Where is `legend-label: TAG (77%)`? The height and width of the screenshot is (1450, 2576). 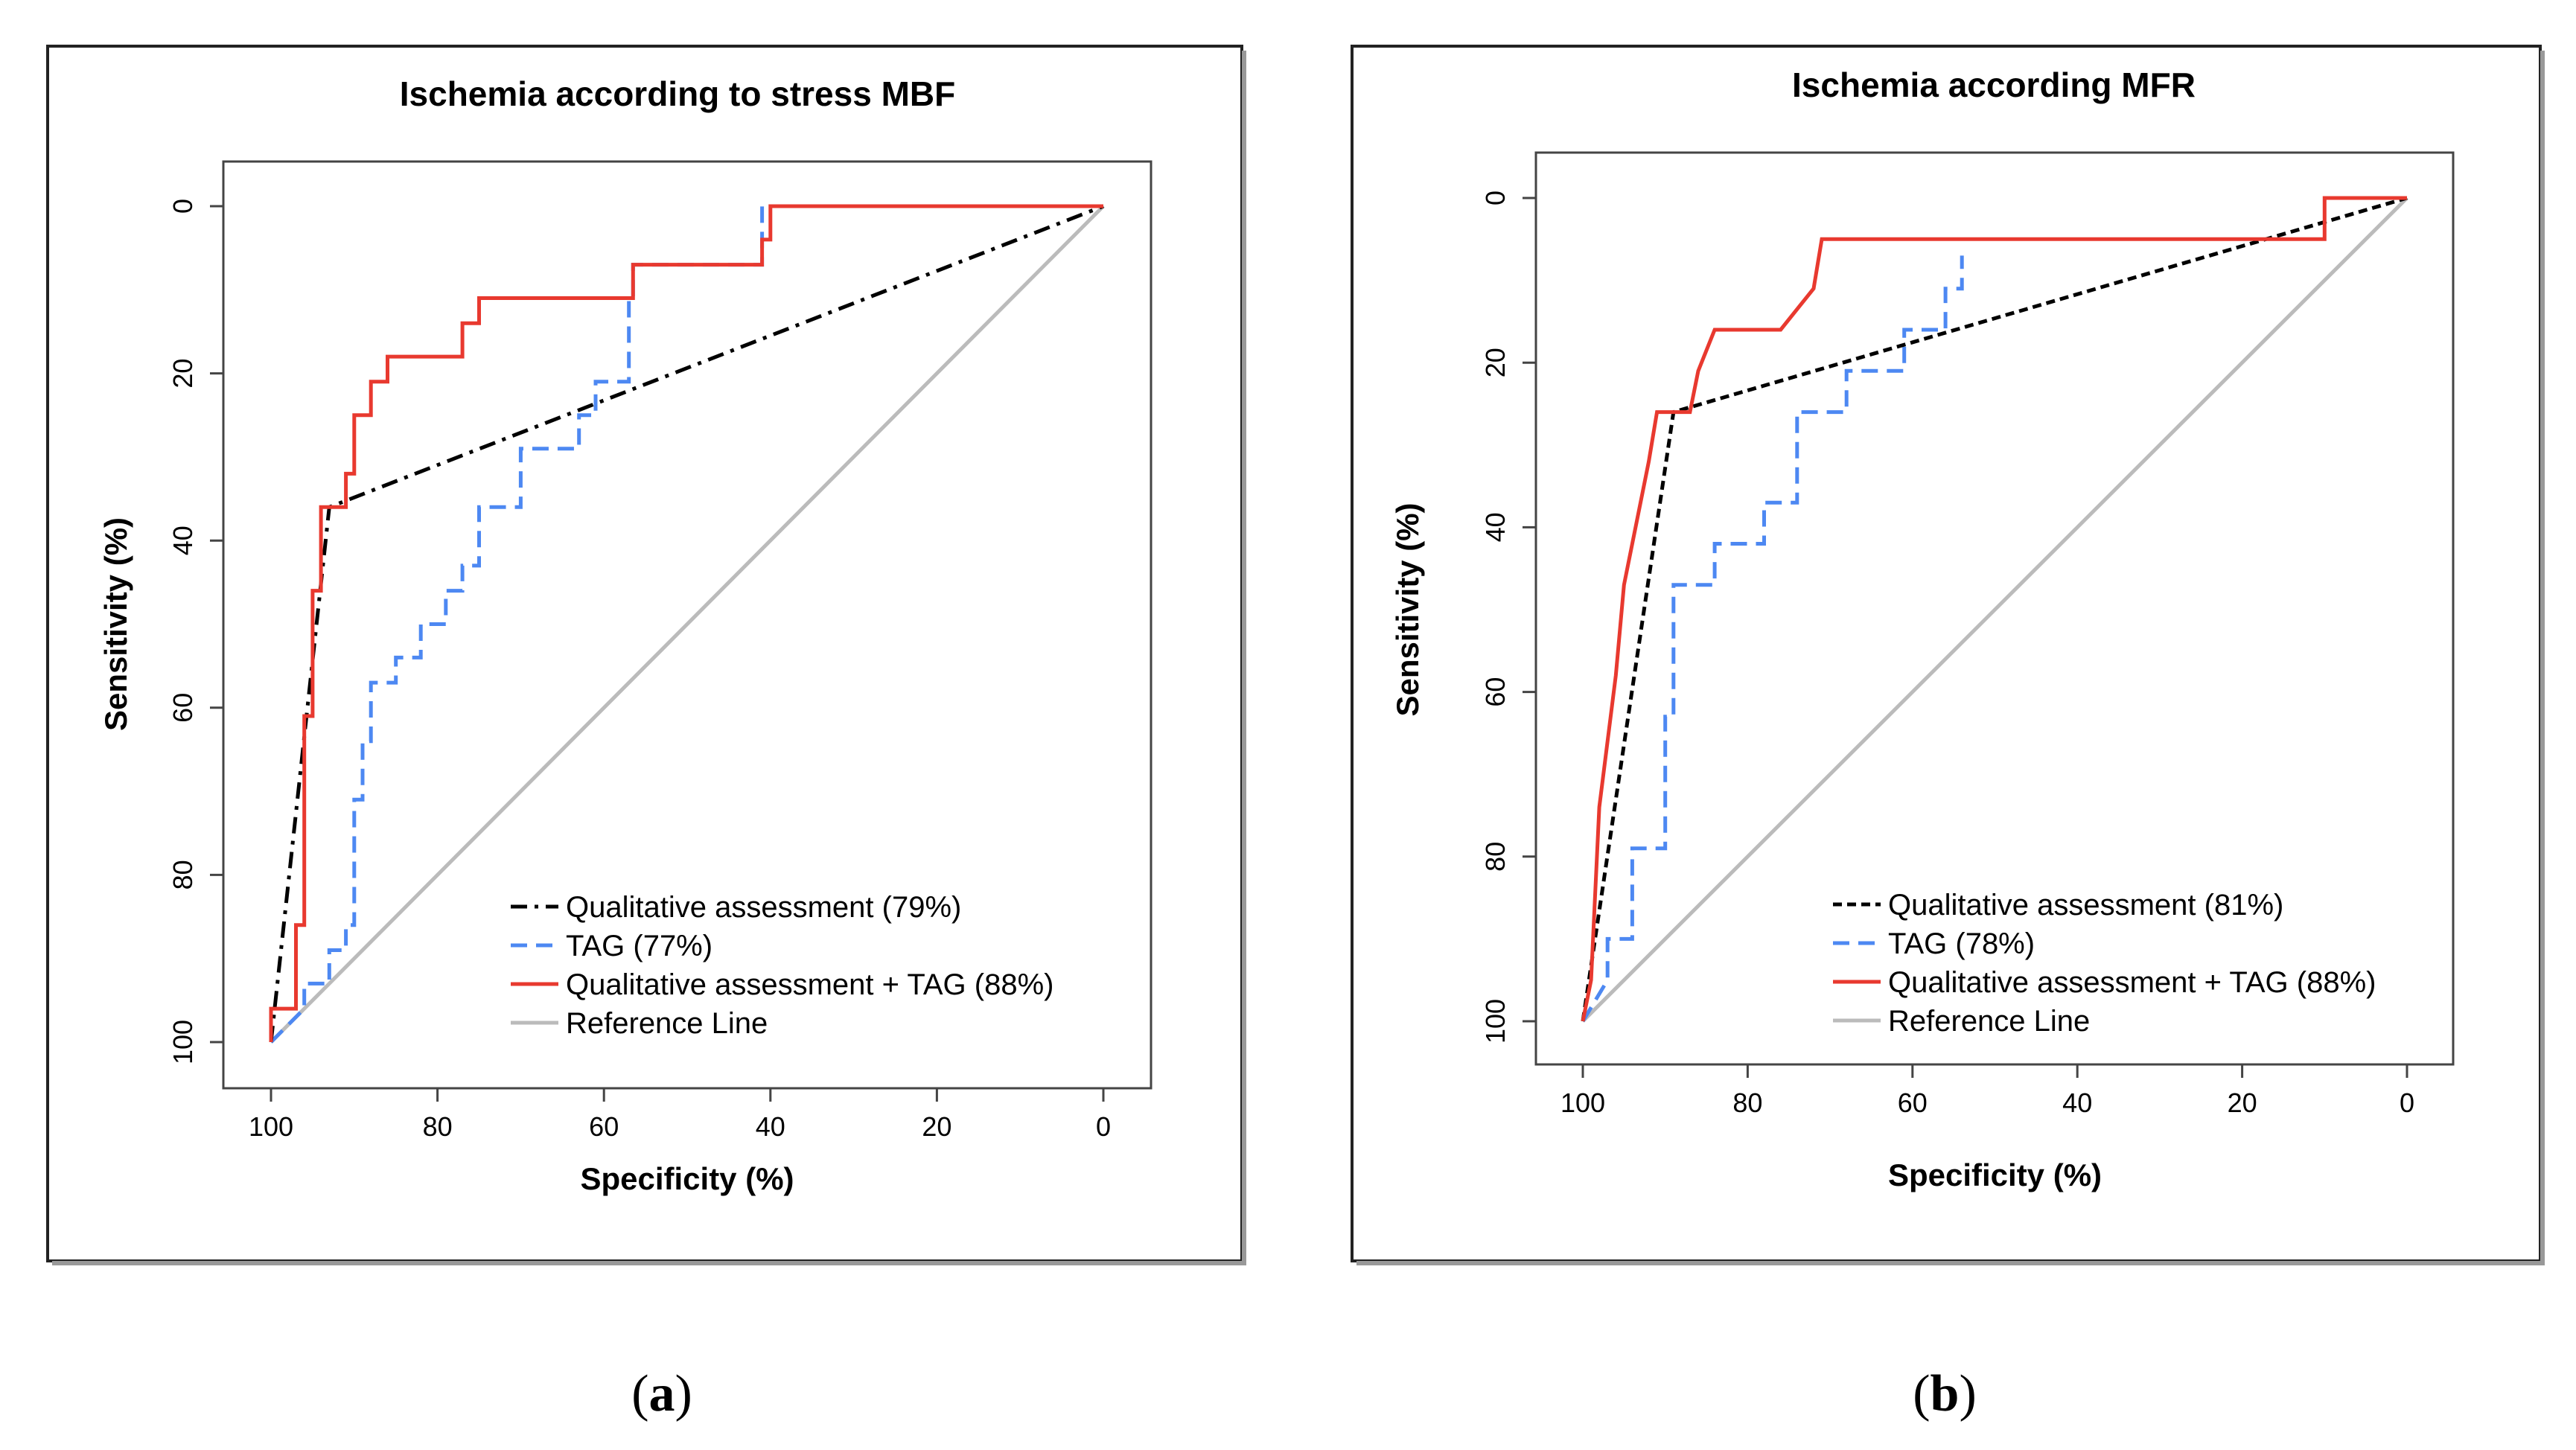
legend-label: TAG (77%) is located at coordinates (639, 946).